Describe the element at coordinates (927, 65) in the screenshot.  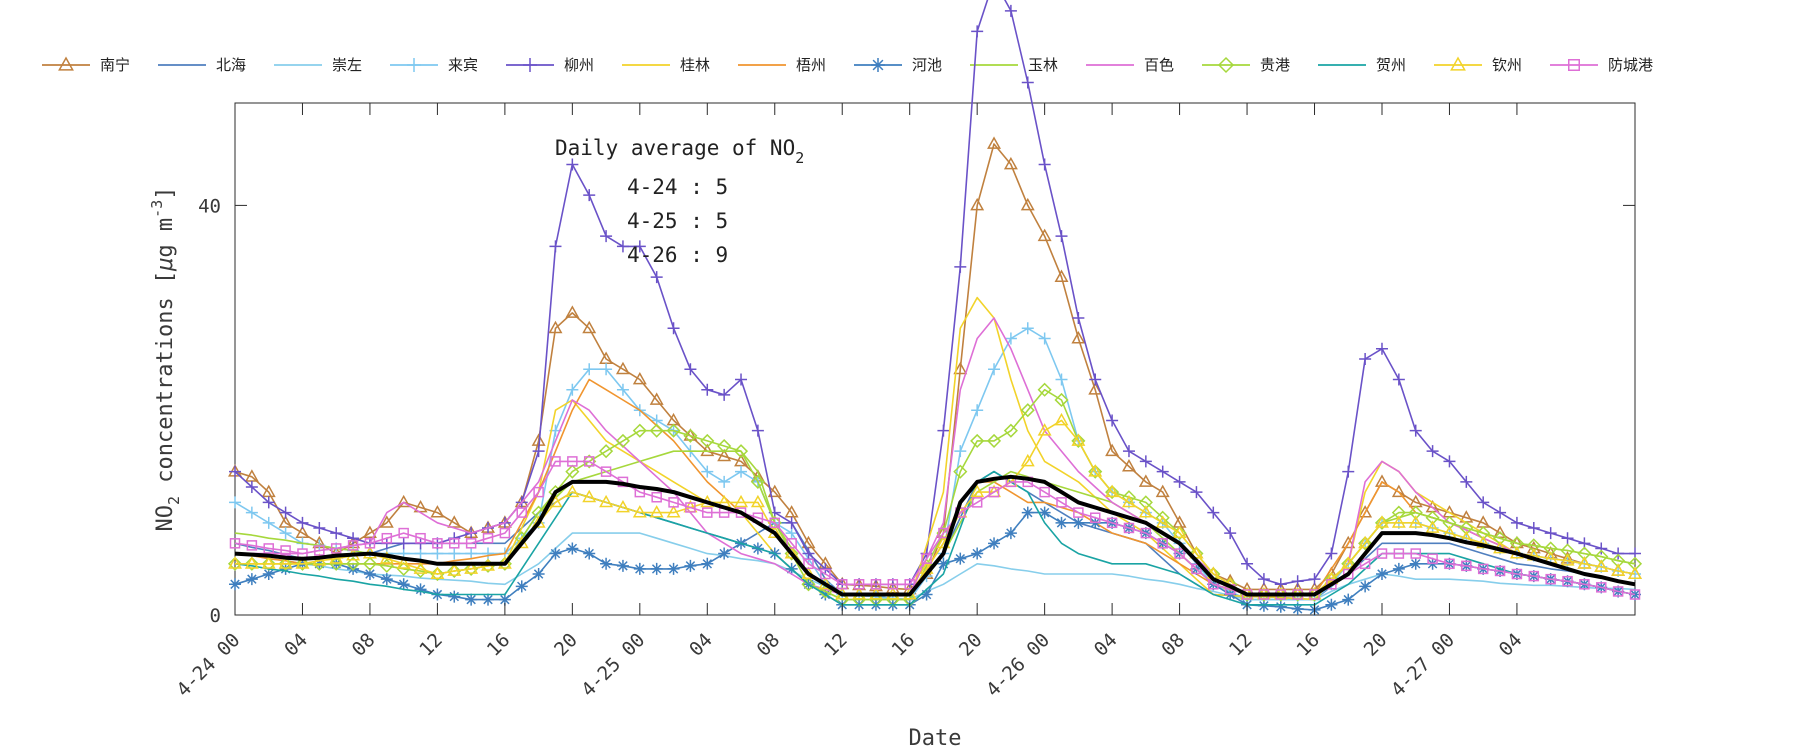
I see `legend-label: 河池` at that location.